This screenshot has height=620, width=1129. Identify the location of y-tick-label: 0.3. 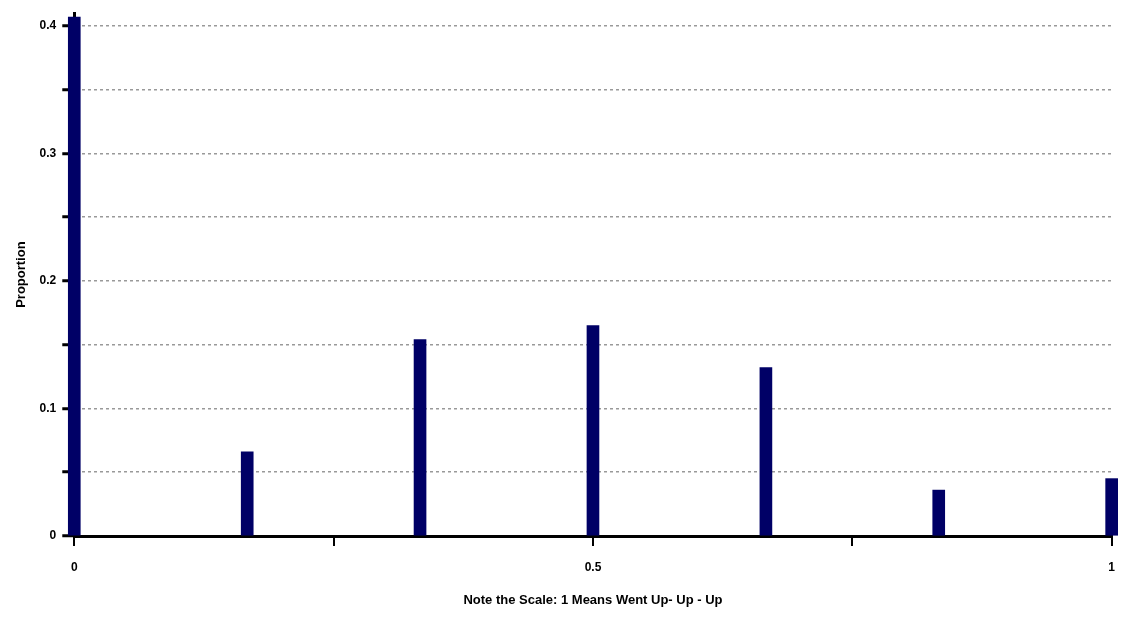
(48, 152).